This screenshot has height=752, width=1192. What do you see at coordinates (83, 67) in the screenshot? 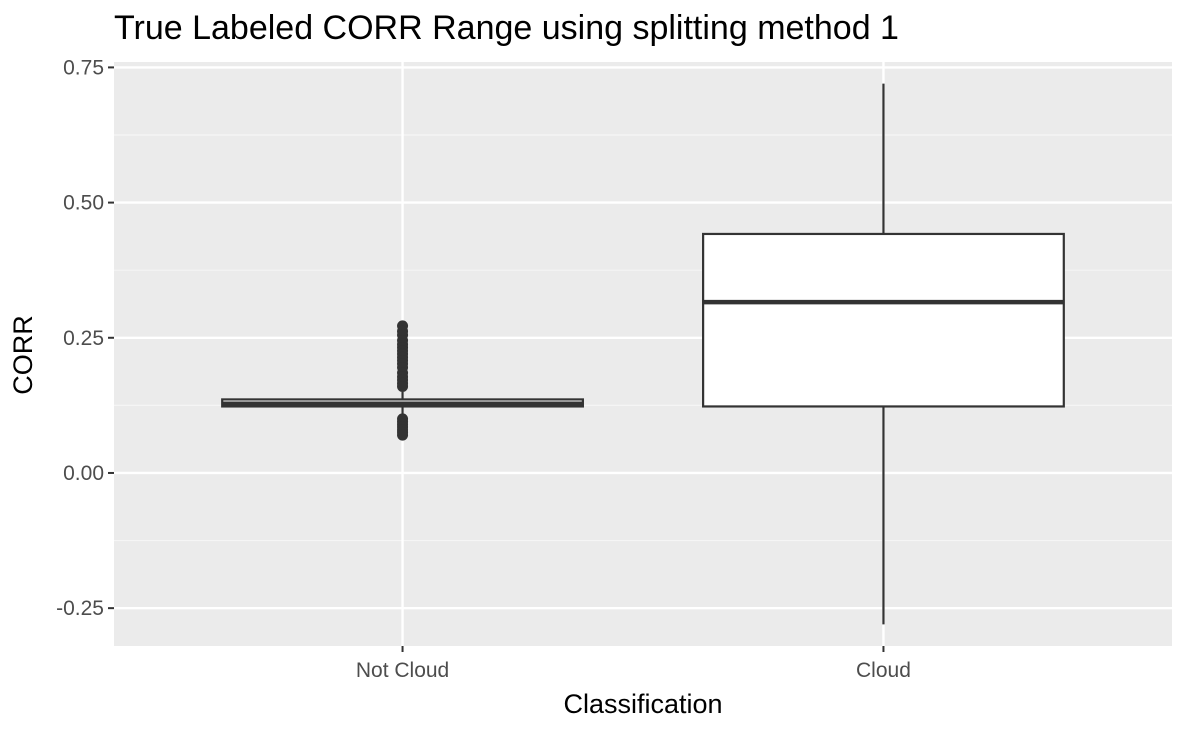
I see `y-tick-label: 0.75` at bounding box center [83, 67].